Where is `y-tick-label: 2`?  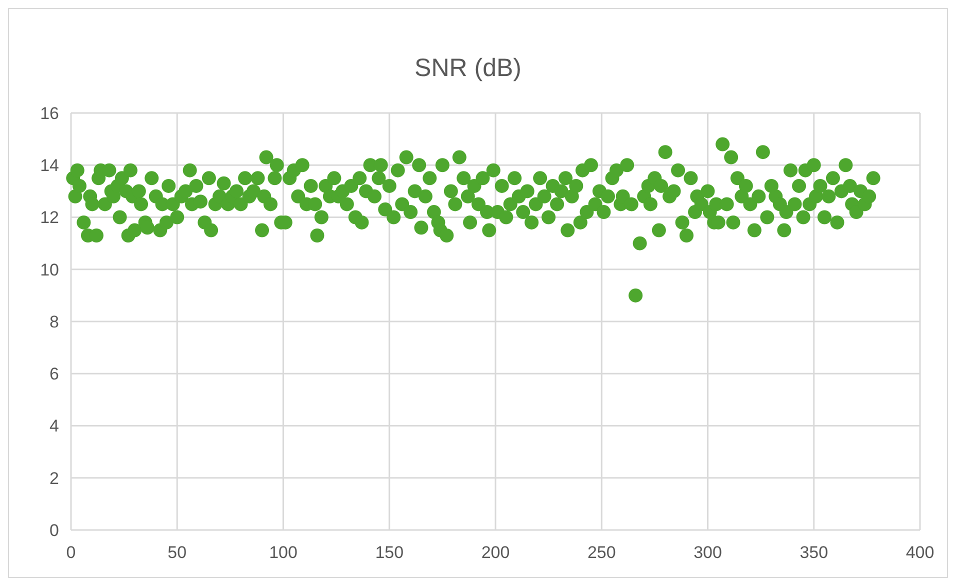 y-tick-label: 2 is located at coordinates (54, 478).